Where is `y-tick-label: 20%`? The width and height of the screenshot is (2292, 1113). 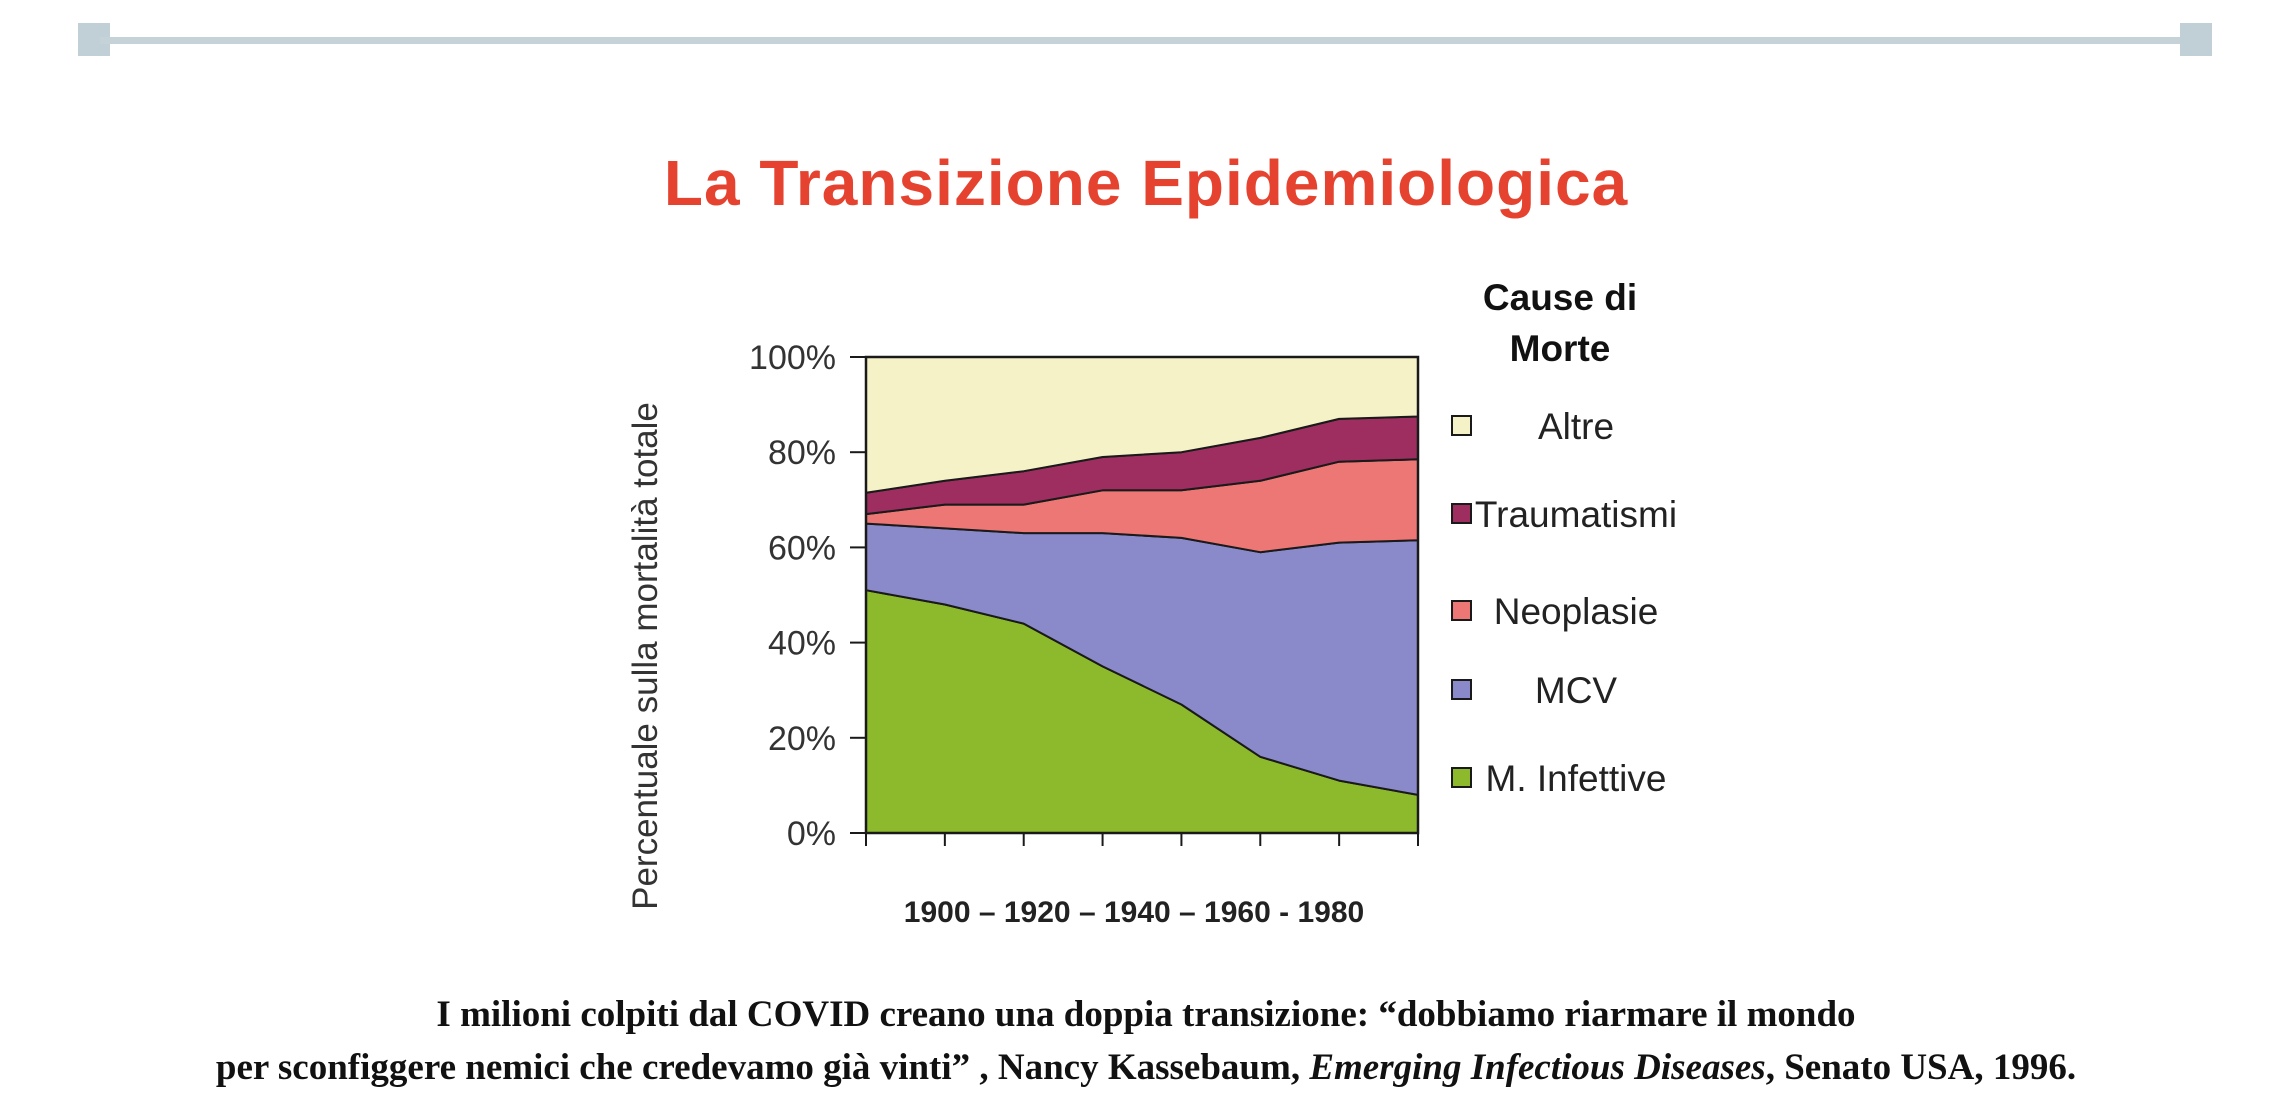 y-tick-label: 20% is located at coordinates (802, 739).